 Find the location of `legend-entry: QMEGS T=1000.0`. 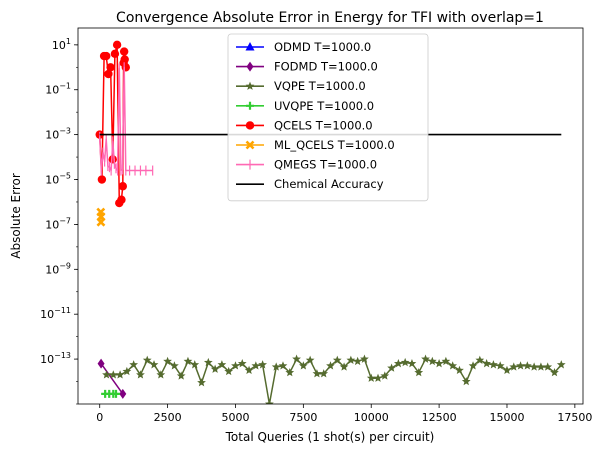

legend-entry: QMEGS T=1000.0 is located at coordinates (306, 165).